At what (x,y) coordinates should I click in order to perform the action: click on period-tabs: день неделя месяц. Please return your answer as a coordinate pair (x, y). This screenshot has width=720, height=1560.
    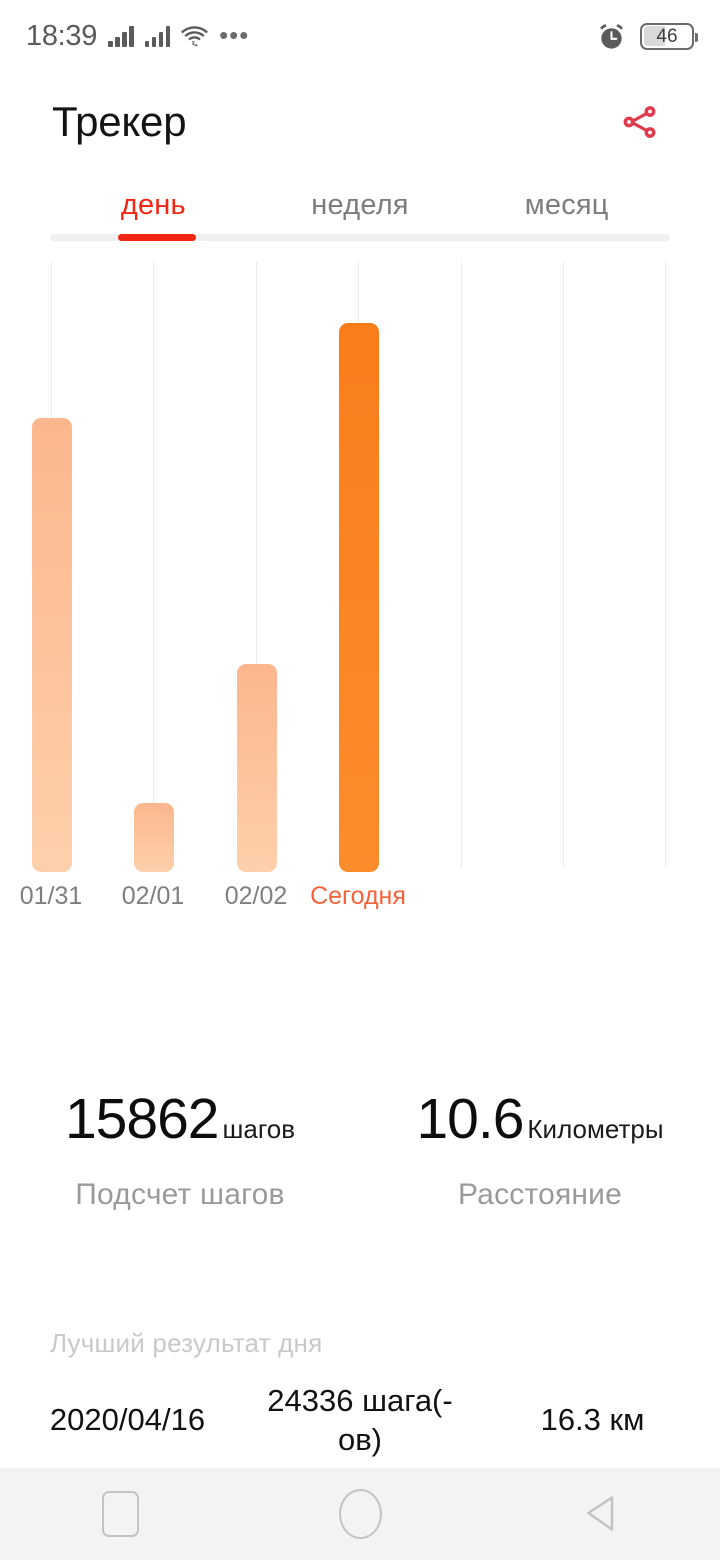
    Looking at the image, I should click on (360, 208).